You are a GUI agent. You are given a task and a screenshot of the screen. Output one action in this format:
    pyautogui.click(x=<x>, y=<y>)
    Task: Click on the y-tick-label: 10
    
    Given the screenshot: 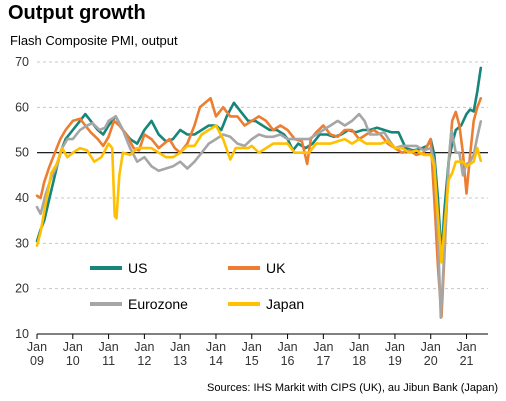 What is the action you would take?
    pyautogui.click(x=22, y=334)
    